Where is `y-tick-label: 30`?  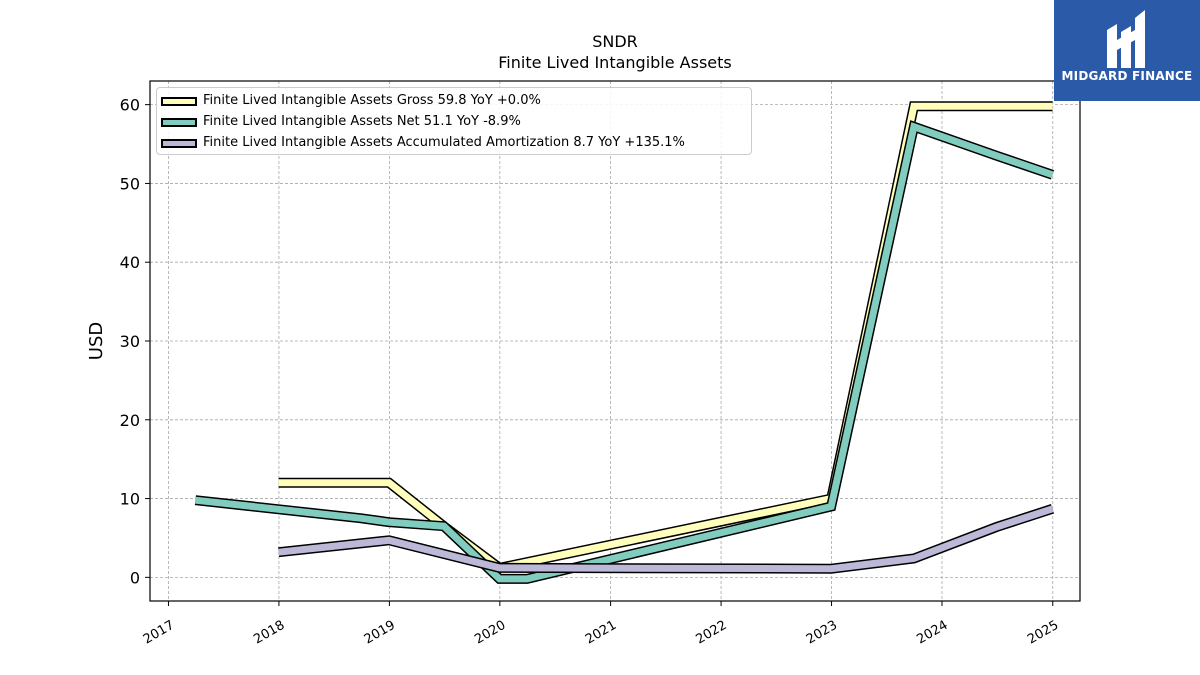 y-tick-label: 30 is located at coordinates (130, 341).